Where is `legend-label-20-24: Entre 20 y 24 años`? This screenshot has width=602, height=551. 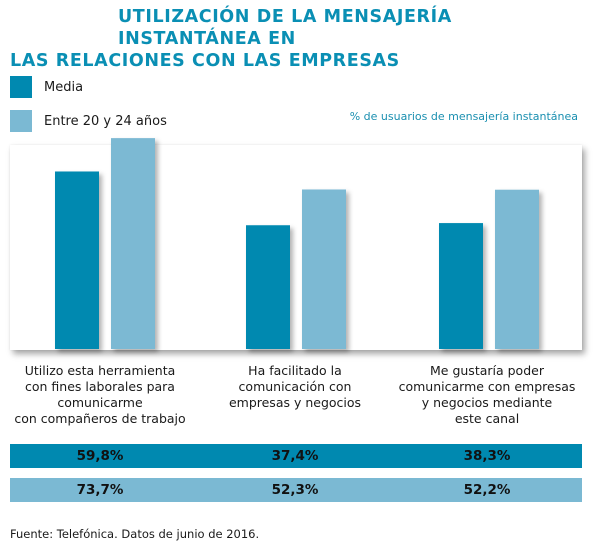 legend-label-20-24: Entre 20 y 24 años is located at coordinates (105, 121).